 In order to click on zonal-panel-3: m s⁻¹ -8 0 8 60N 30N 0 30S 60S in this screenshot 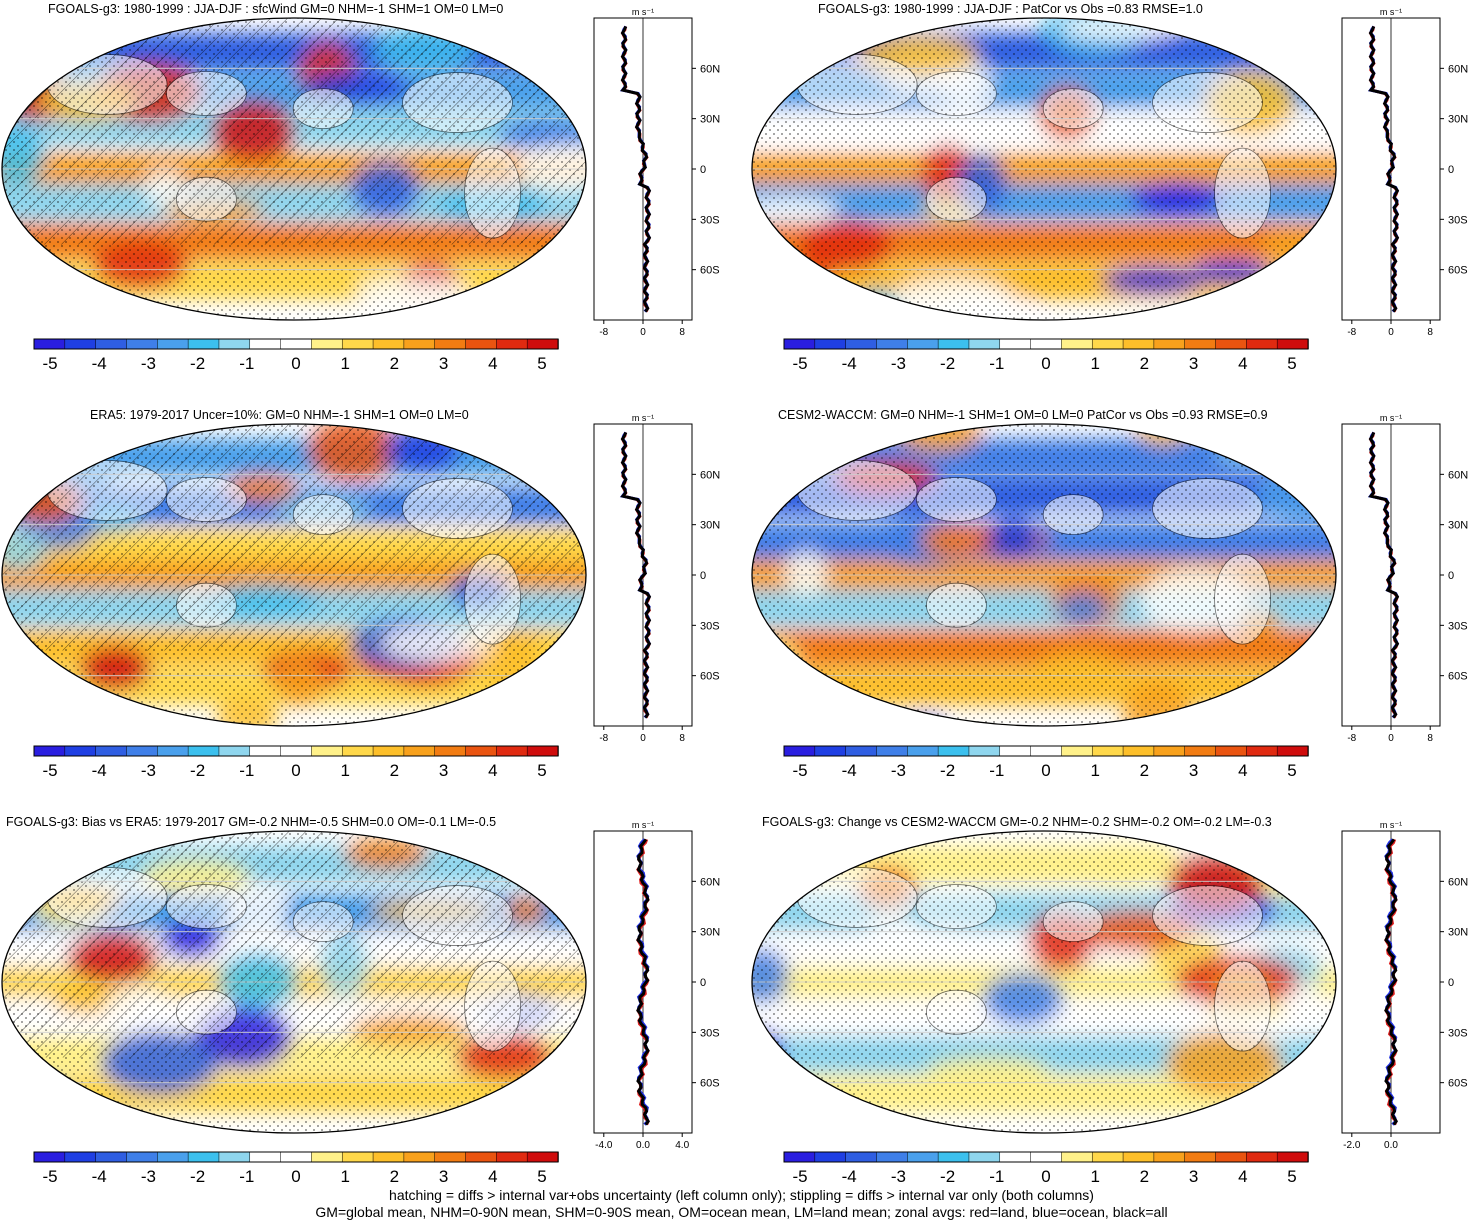, I will do `click(656, 578)`.